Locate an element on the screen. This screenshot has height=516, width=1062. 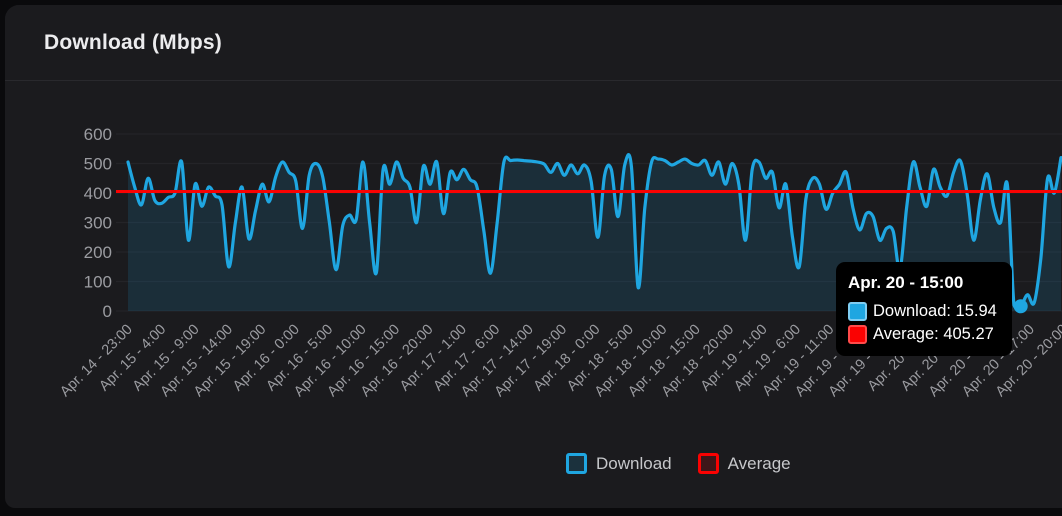
y-tick-label: 500 is located at coordinates (98, 164).